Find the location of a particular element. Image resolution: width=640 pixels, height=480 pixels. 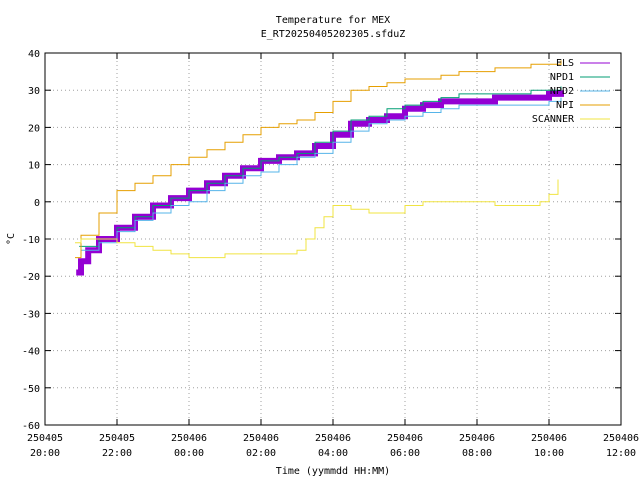

legend-label-npd1: NPD1 is located at coordinates (562, 77).